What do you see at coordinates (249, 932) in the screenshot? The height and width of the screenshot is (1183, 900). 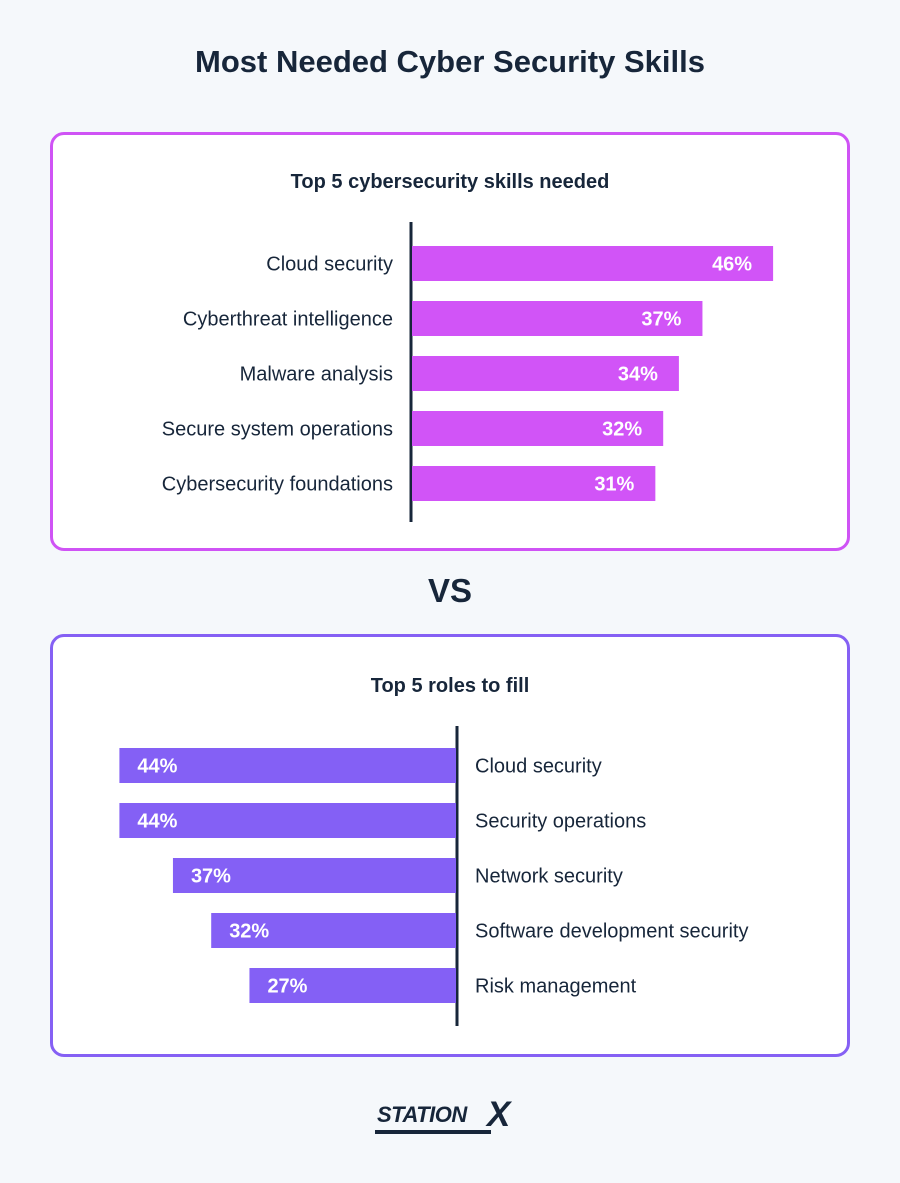 I see `roles-value-label: 32%` at bounding box center [249, 932].